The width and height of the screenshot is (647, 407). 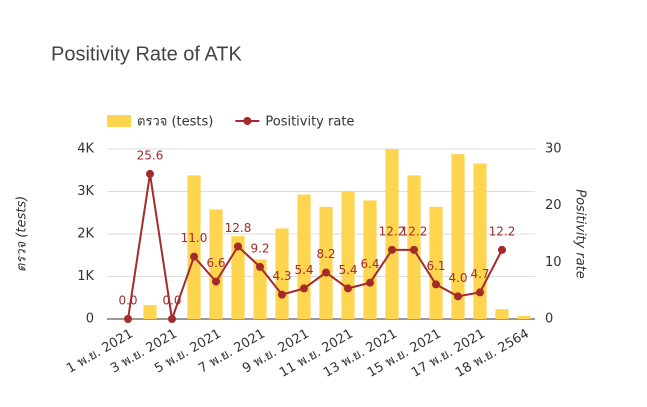 I want to click on data-label: 9.2, so click(x=259, y=248).